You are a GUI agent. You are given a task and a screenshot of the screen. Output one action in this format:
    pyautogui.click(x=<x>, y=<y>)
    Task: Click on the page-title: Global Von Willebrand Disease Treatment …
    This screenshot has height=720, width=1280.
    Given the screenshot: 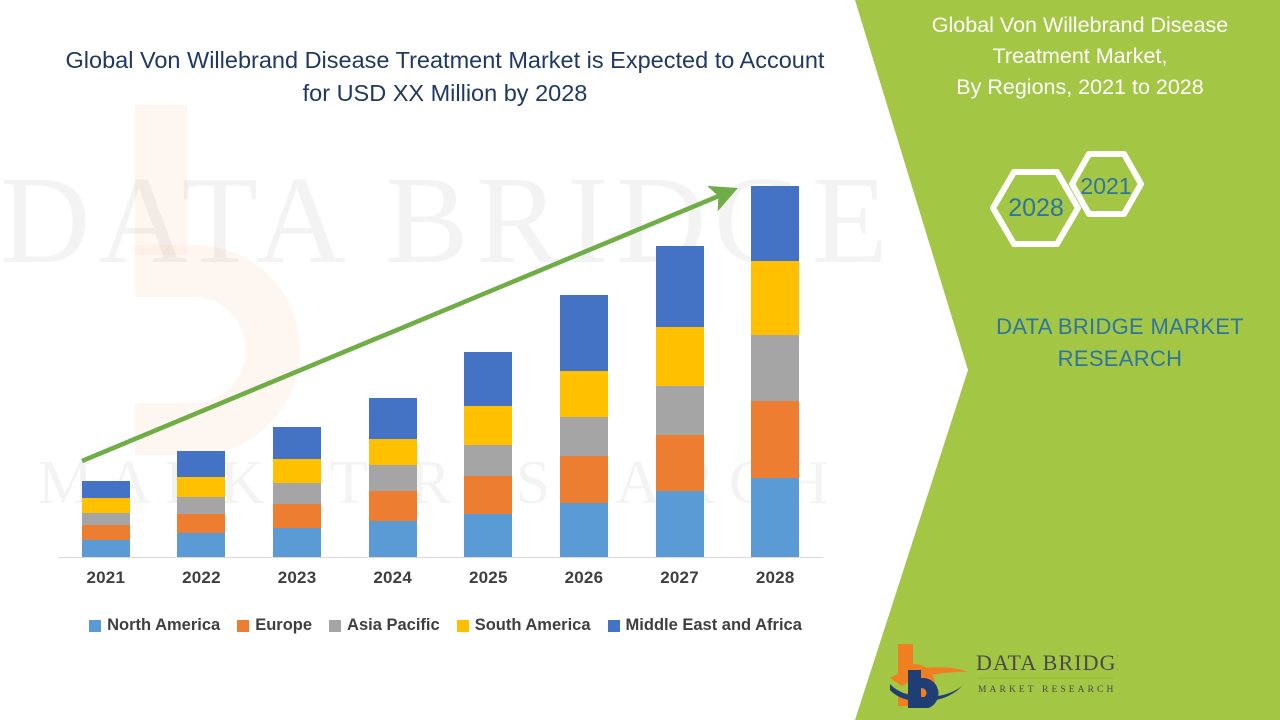 What is the action you would take?
    pyautogui.click(x=445, y=77)
    